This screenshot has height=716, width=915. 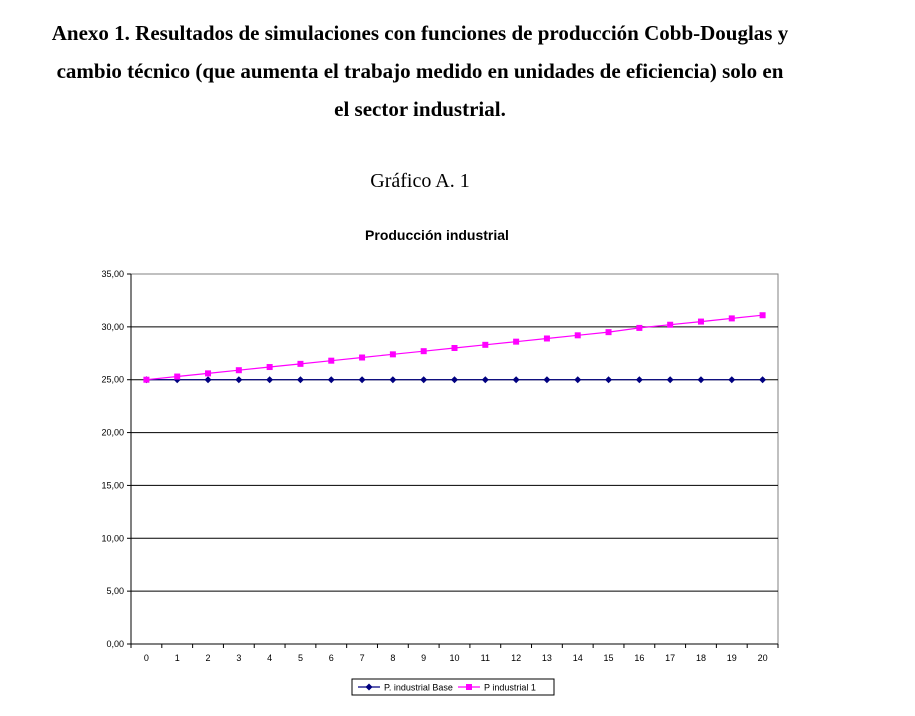 What do you see at coordinates (418, 688) in the screenshot?
I see `legend-label-1: P. industrial Base` at bounding box center [418, 688].